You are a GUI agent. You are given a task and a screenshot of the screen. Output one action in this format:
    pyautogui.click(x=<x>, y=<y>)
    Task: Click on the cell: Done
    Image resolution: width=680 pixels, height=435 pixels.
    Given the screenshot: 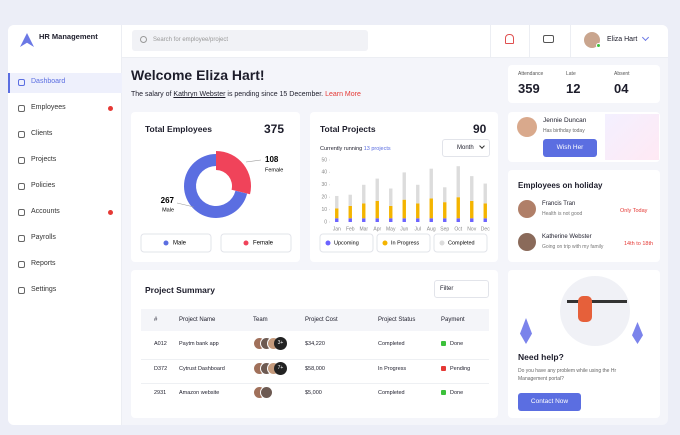 What is the action you would take?
    pyautogui.click(x=457, y=393)
    